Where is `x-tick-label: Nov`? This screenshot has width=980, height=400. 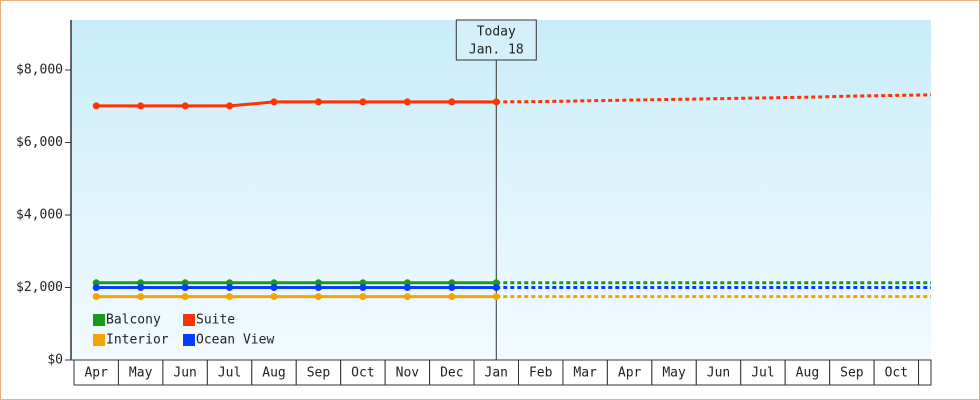 x-tick-label: Nov is located at coordinates (408, 373).